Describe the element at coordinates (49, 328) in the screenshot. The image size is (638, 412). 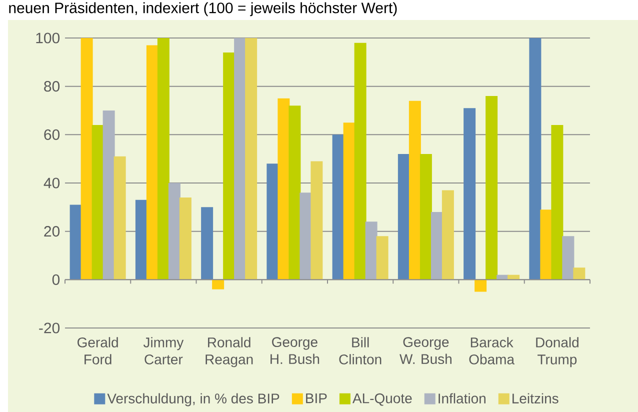
I see `y-tick-label: -20` at that location.